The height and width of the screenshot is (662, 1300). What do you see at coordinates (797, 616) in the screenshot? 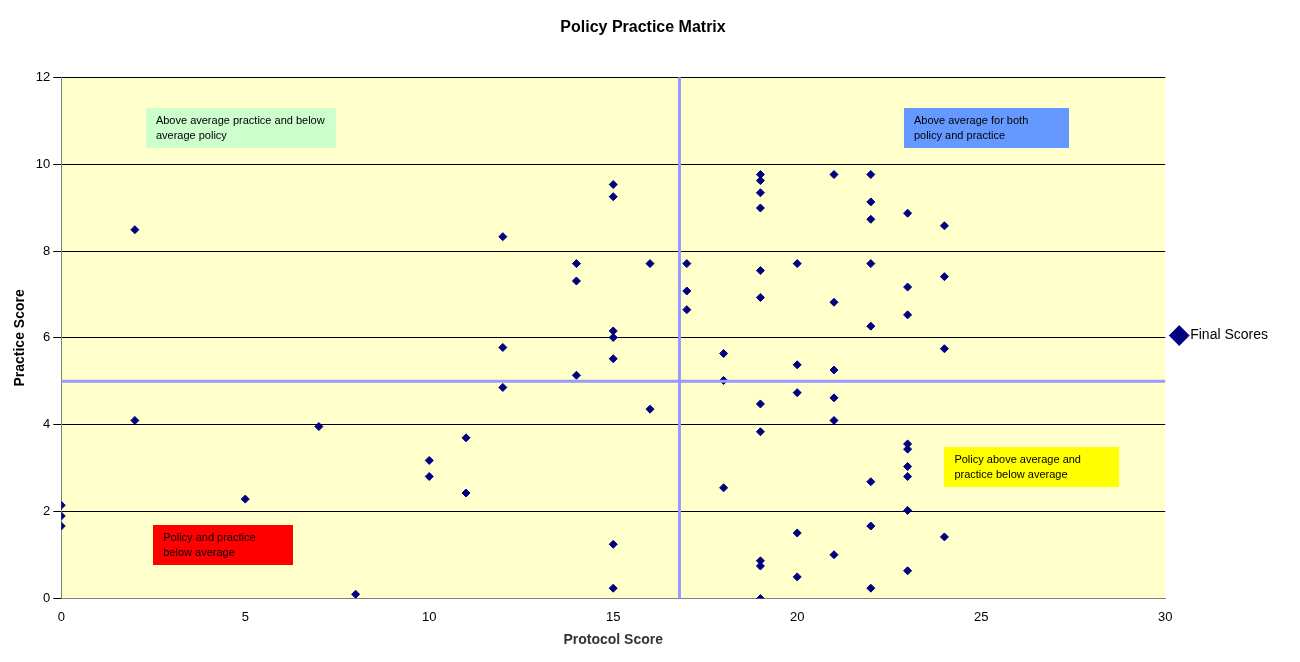
I see `x-tick-label: 20` at bounding box center [797, 616].